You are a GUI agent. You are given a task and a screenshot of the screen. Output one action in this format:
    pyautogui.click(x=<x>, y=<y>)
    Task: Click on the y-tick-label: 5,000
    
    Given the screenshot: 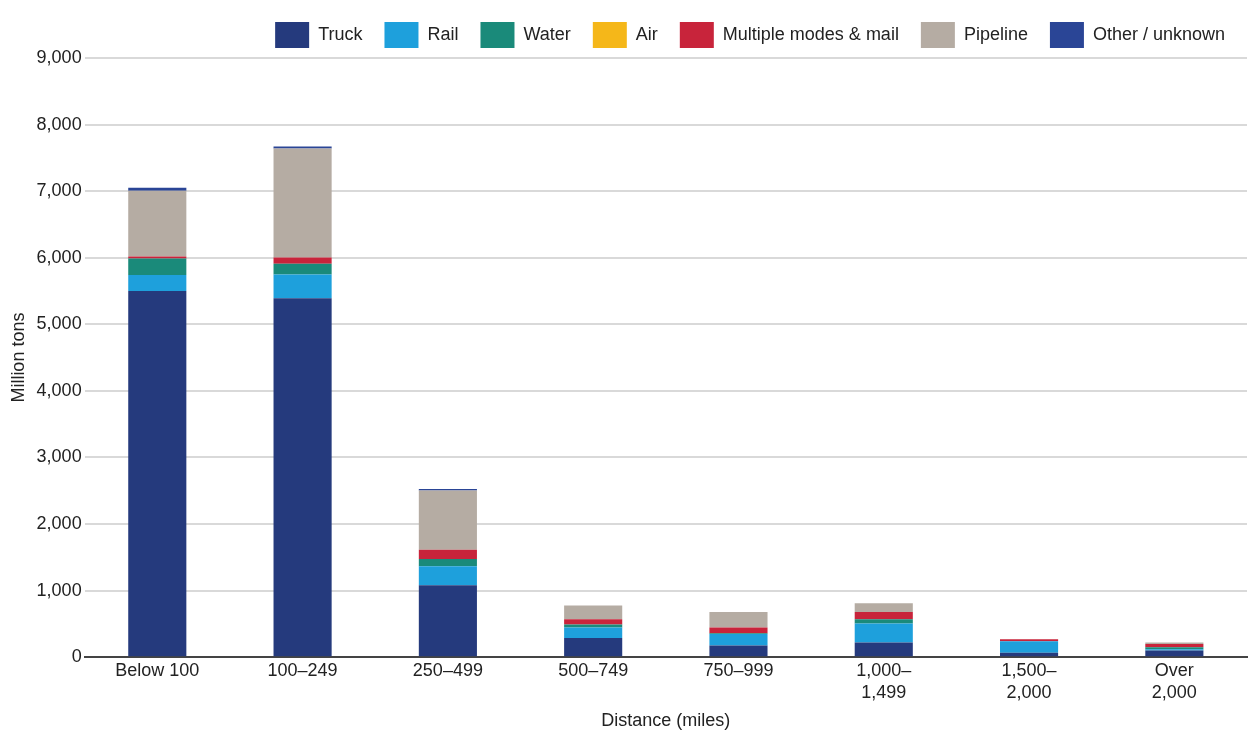 What is the action you would take?
    pyautogui.click(x=59, y=323)
    